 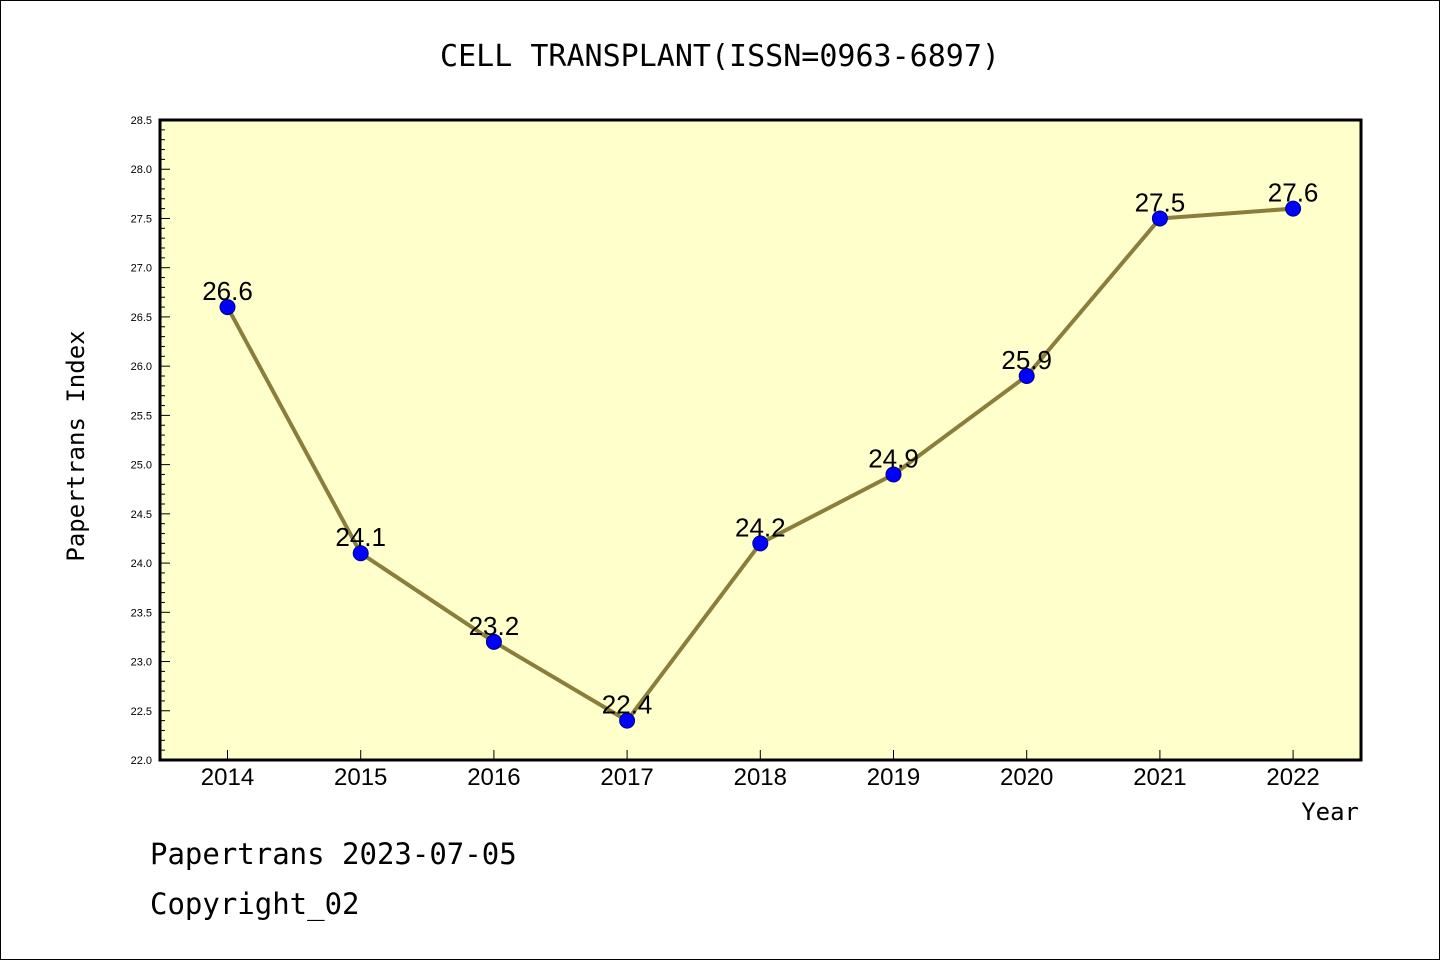 I want to click on x-axis-label: Year, so click(x=1330, y=812).